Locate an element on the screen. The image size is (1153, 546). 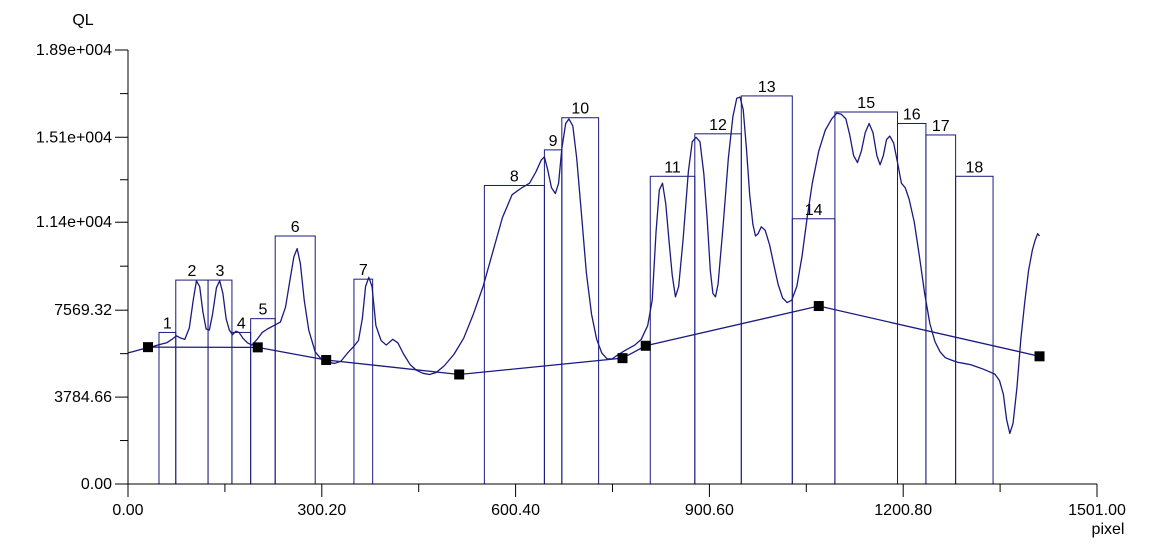
peak-label-4: 4 is located at coordinates (241, 323).